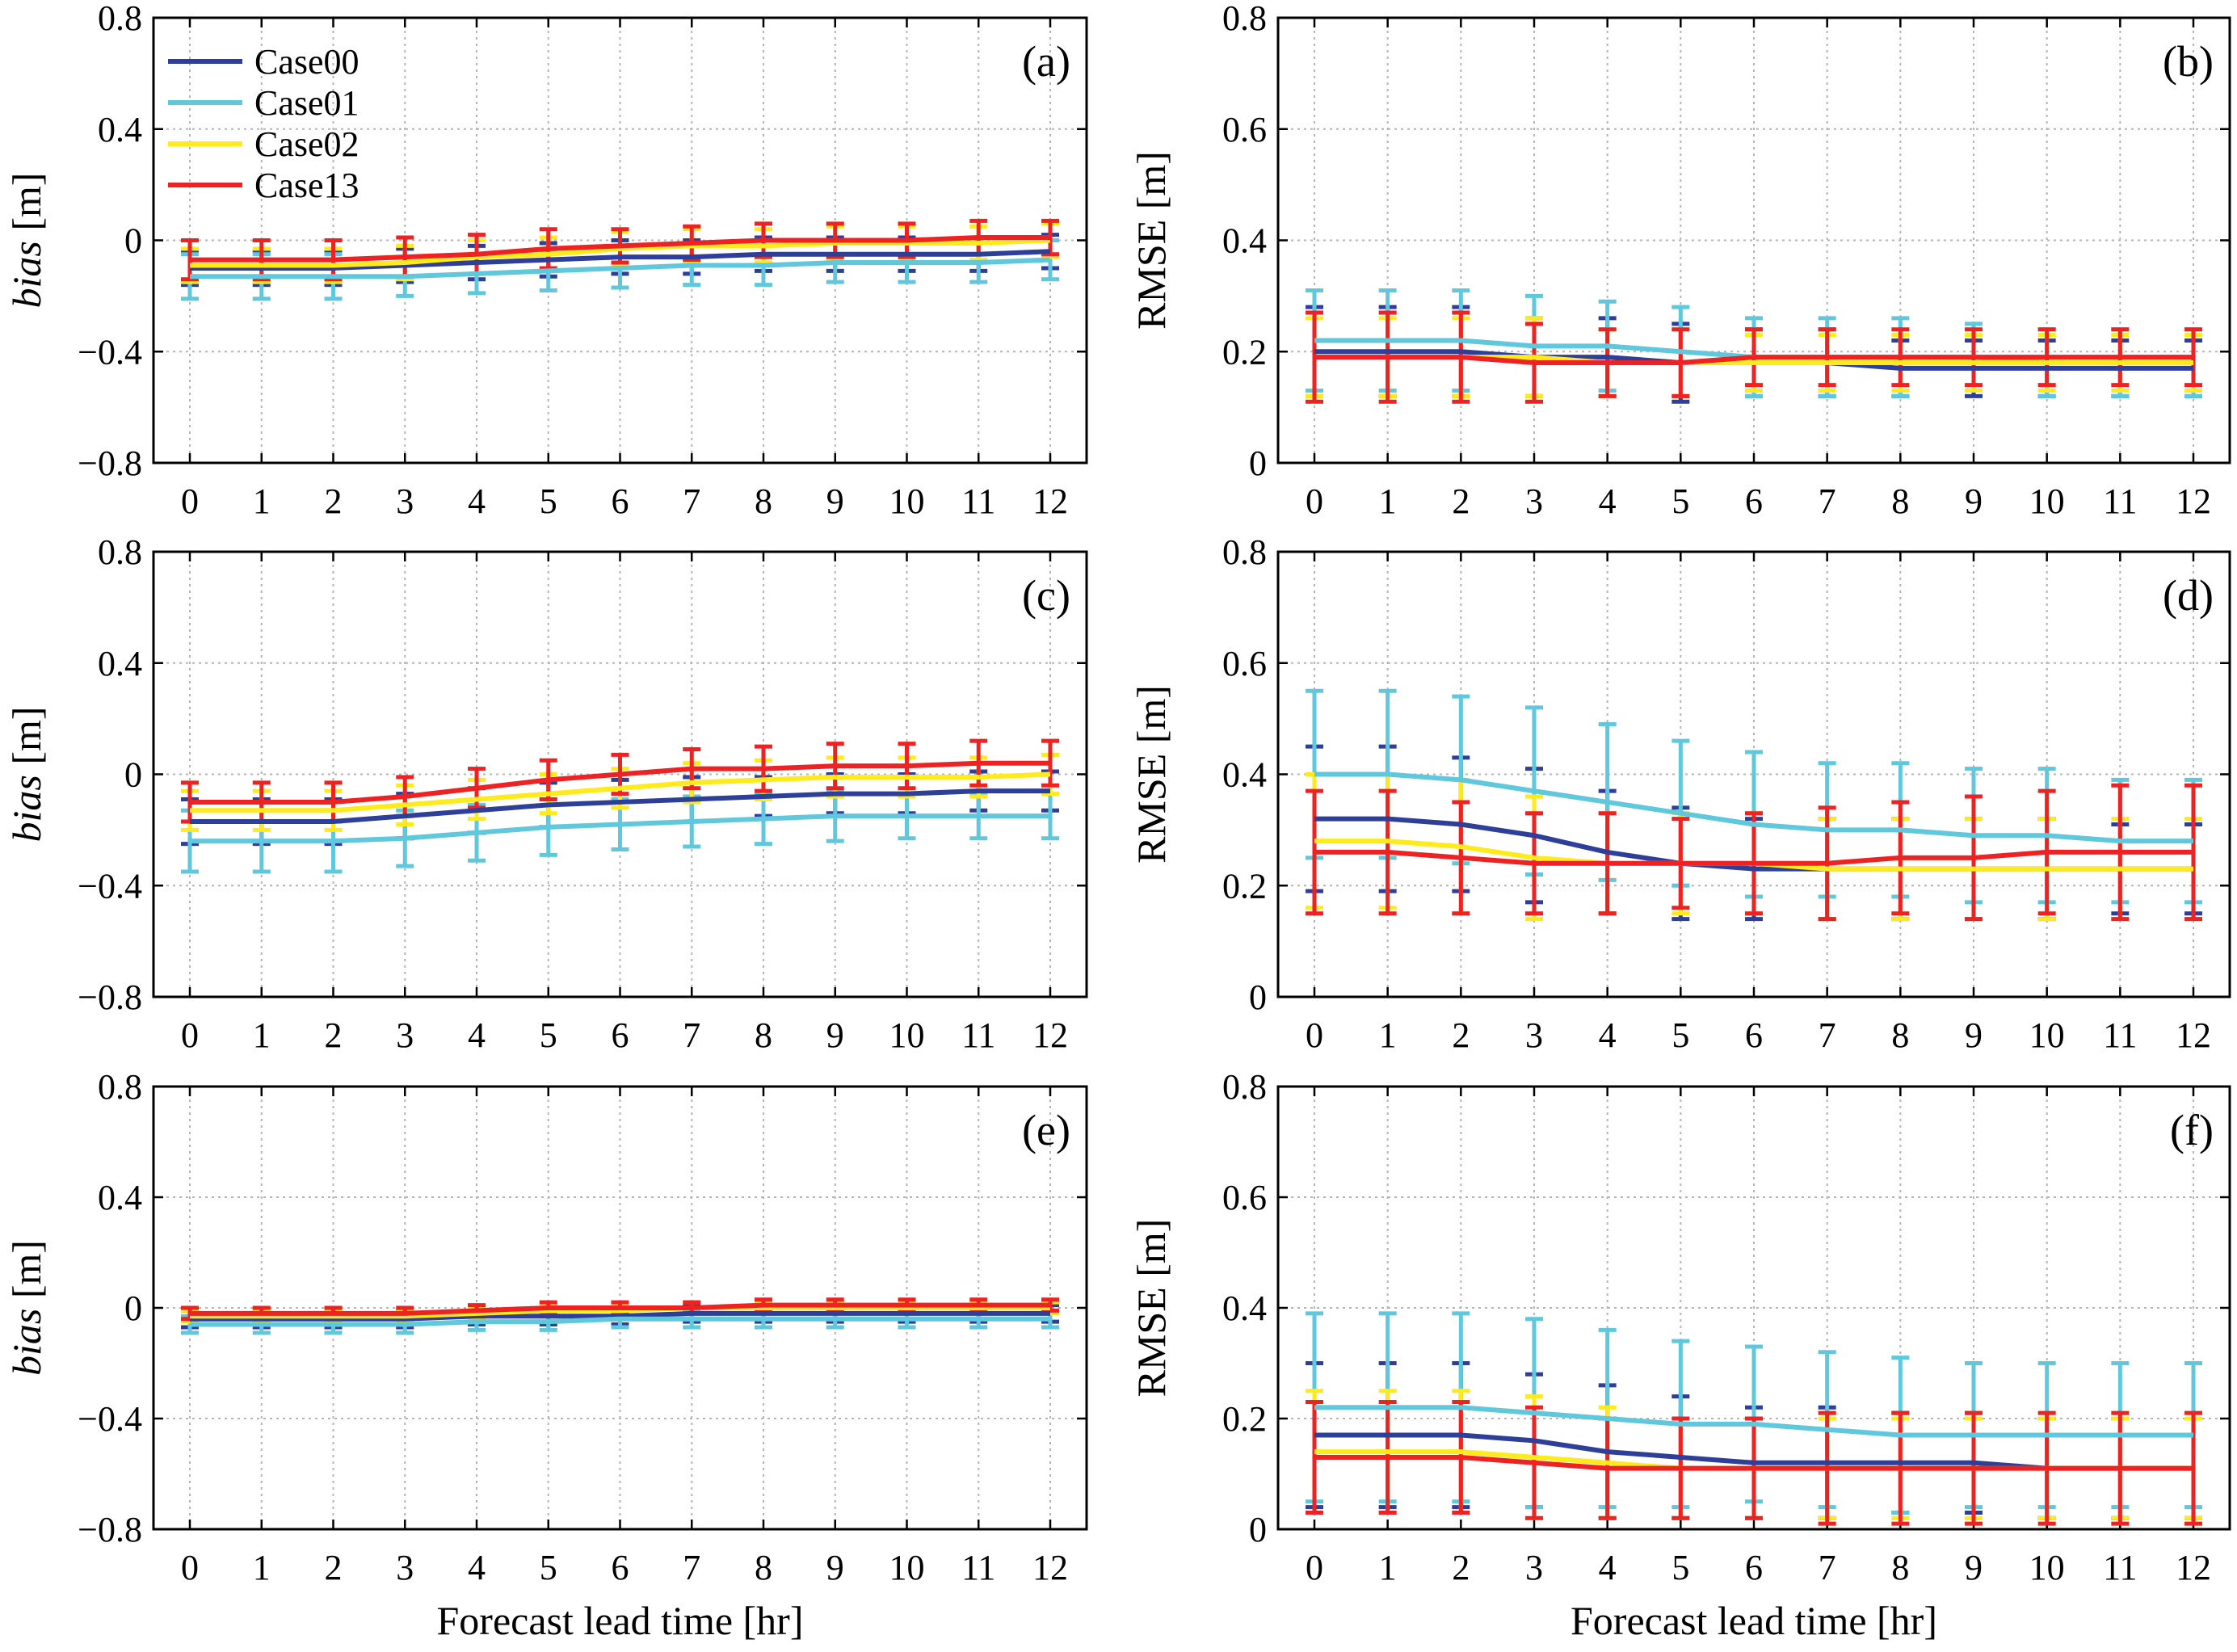 This screenshot has width=2237, height=1652. Describe the element at coordinates (1050, 1567) in the screenshot. I see `x-tick-label: 12` at that location.